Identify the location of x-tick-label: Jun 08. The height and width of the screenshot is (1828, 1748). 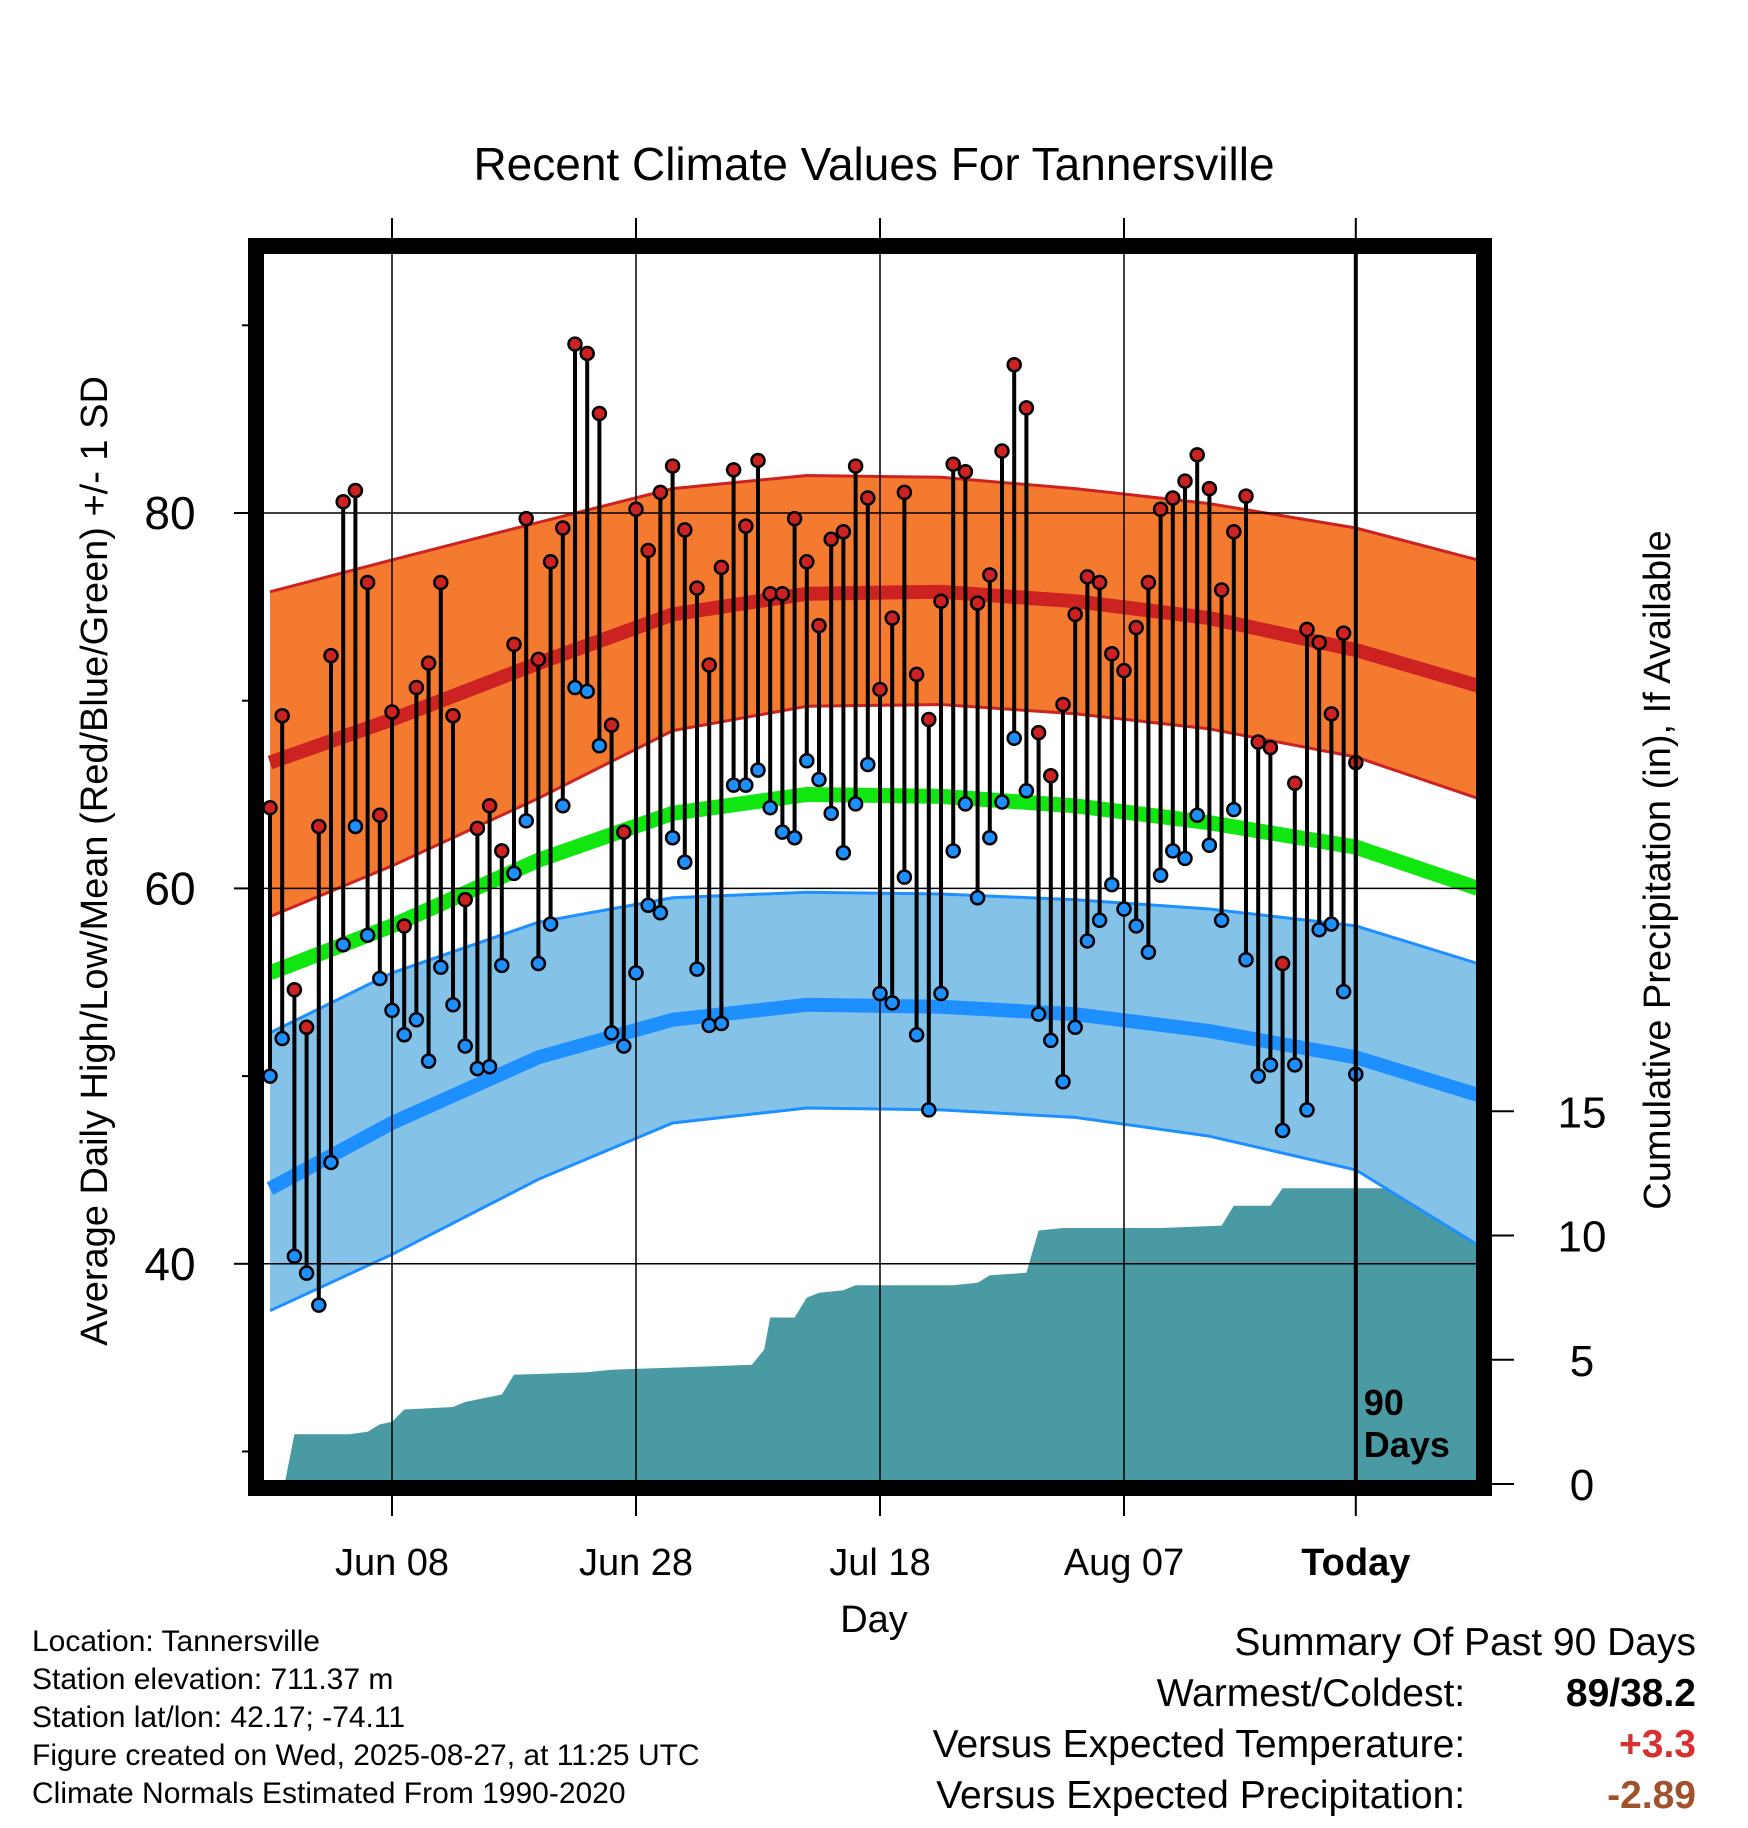
(392, 1563).